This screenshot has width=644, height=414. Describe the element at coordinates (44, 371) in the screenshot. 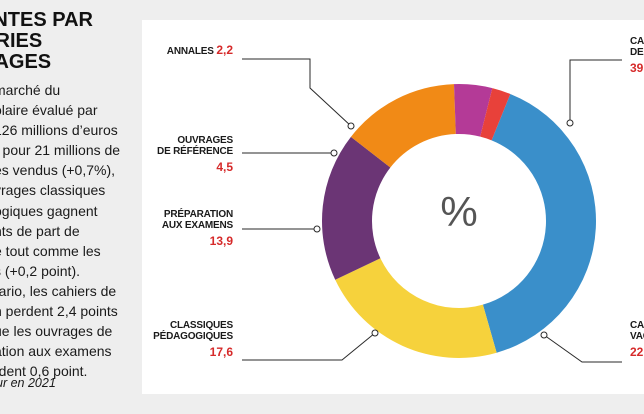

I see `body-line: rdent 0,6 point.` at that location.